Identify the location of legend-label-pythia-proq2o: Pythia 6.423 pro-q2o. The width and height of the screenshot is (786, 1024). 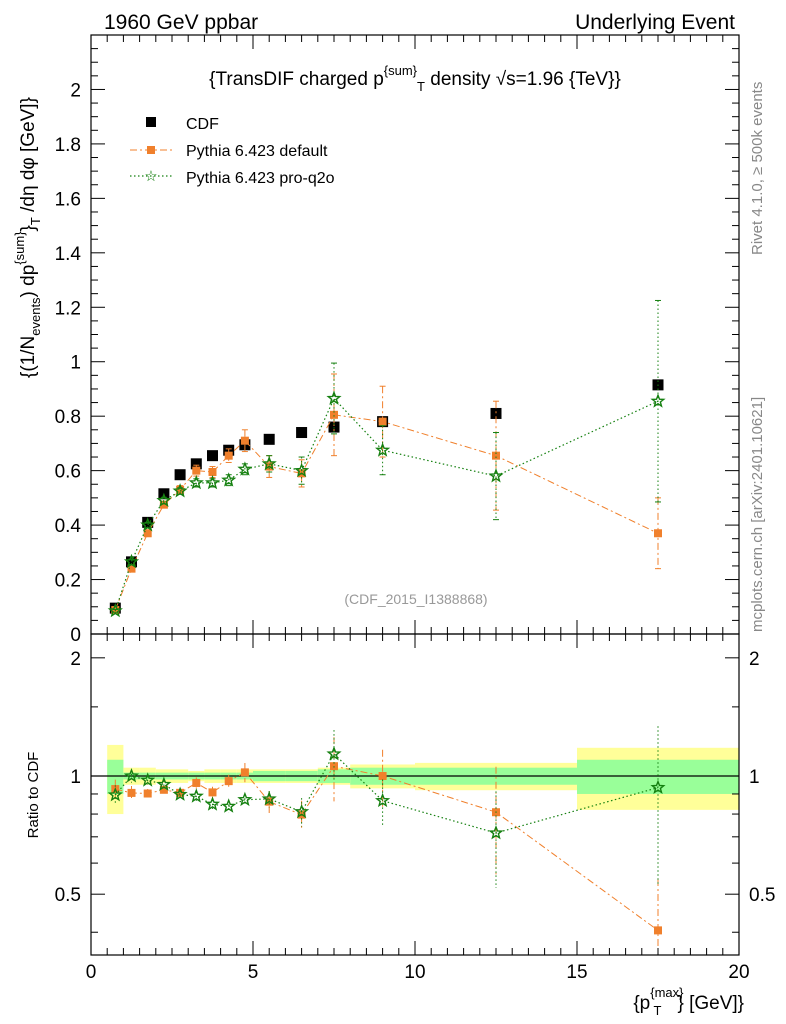
(260, 178).